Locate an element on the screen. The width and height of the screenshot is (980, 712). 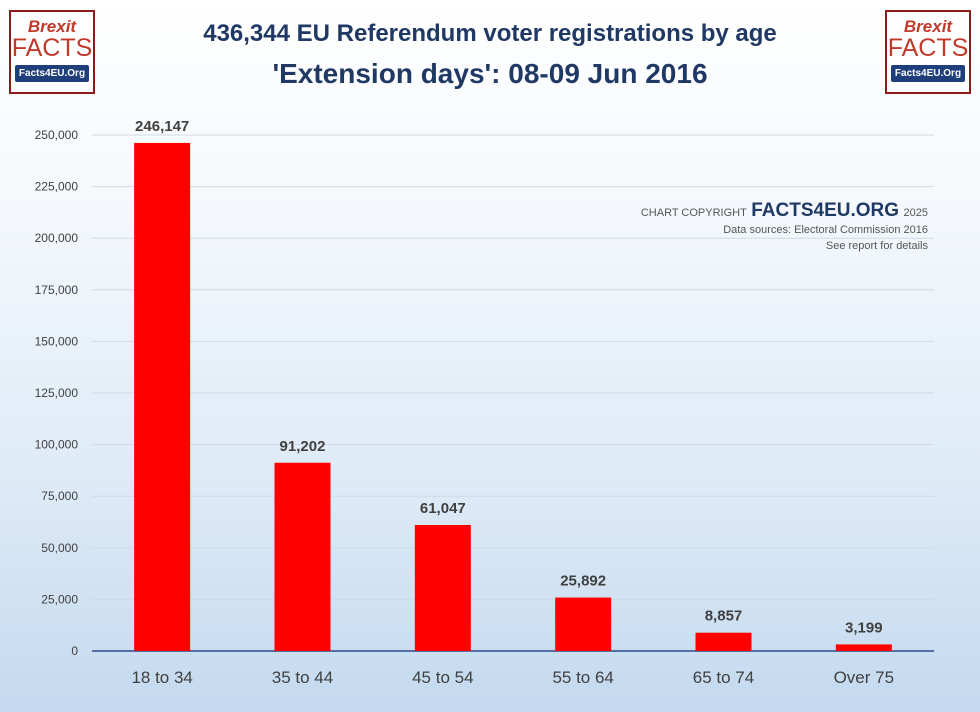
y-tick-label: 250,000 is located at coordinates (57, 135).